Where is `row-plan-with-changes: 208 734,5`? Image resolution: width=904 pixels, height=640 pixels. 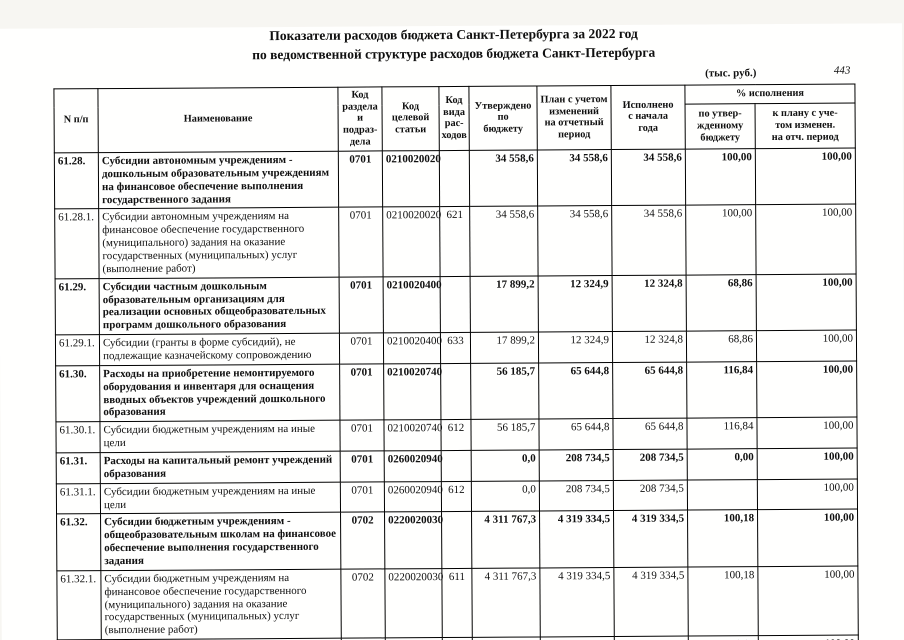 row-plan-with-changes: 208 734,5 is located at coordinates (576, 465).